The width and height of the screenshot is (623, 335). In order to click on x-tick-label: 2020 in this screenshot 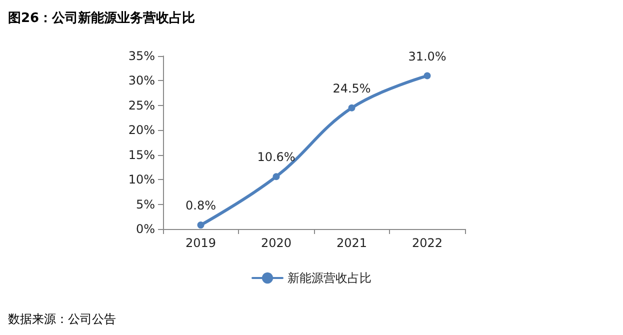, I will do `click(276, 243)`.